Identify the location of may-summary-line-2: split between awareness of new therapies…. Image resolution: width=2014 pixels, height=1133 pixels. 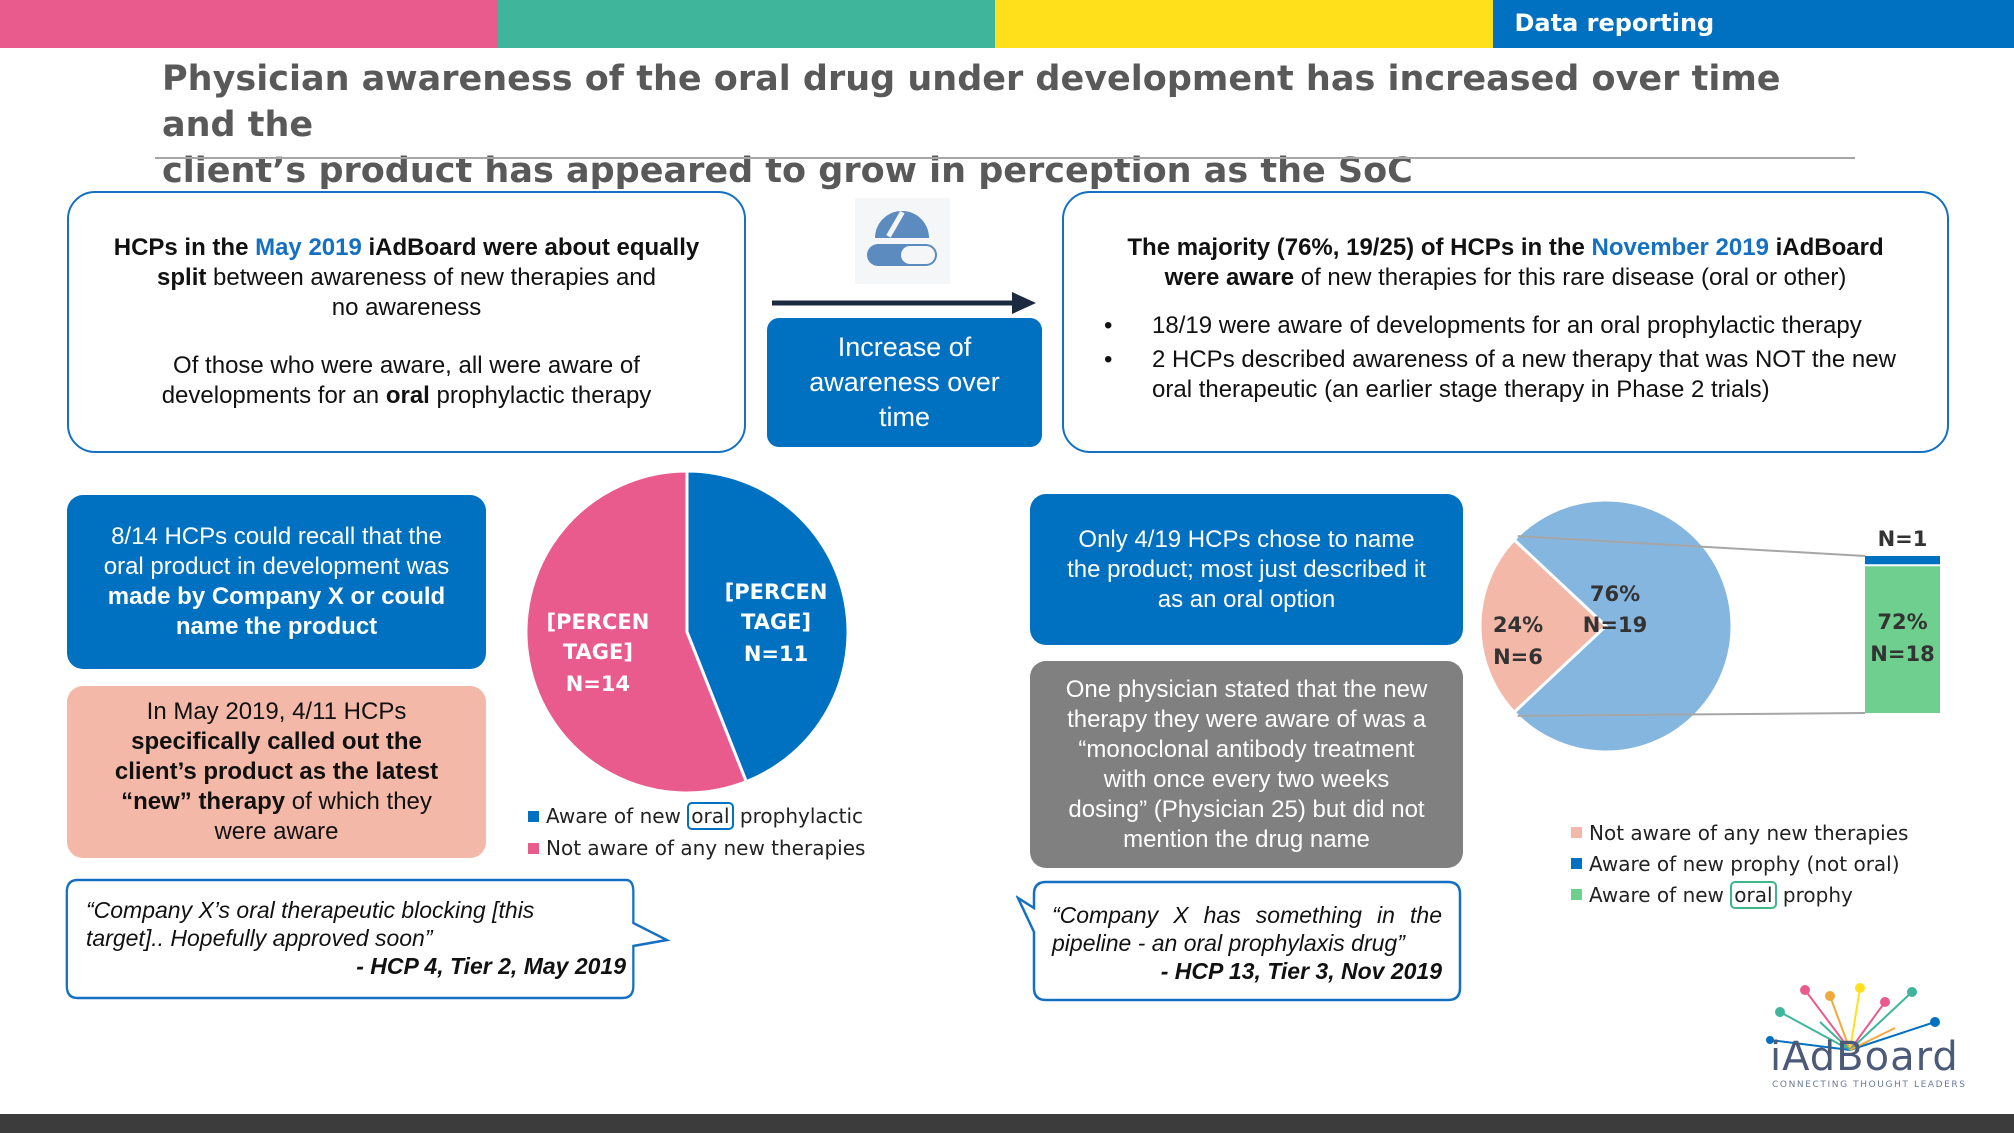
(406, 278).